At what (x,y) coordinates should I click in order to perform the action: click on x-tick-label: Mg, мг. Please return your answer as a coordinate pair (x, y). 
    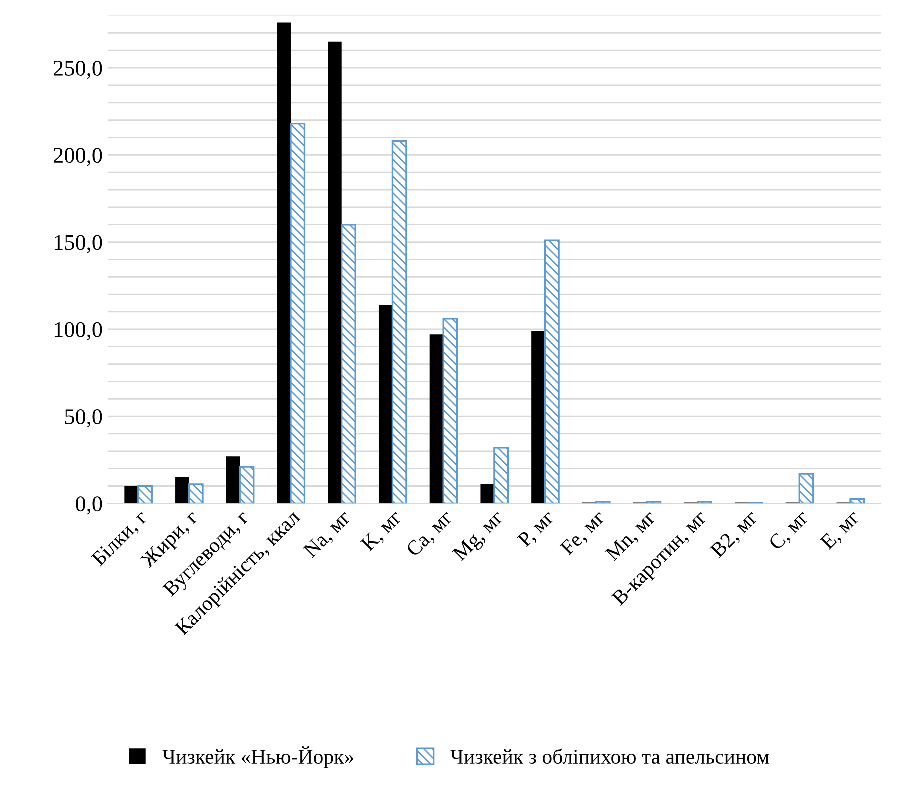
    Looking at the image, I should click on (480, 537).